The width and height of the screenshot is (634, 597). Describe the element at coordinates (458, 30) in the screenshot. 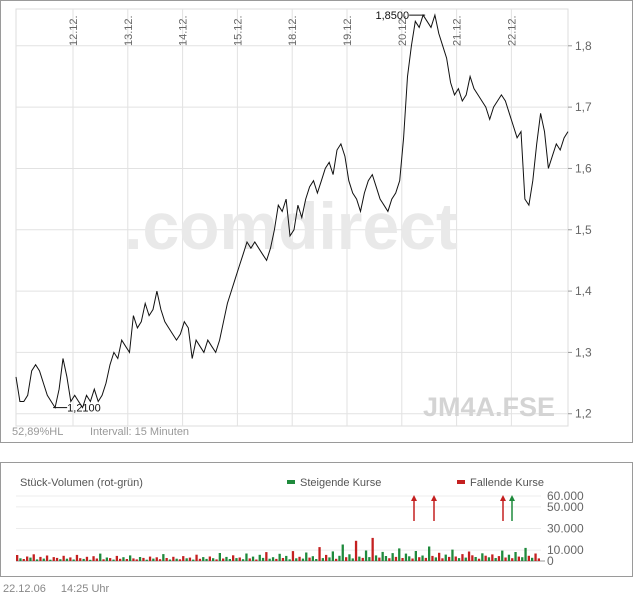

I see `x-tick-label: 21.12.` at that location.